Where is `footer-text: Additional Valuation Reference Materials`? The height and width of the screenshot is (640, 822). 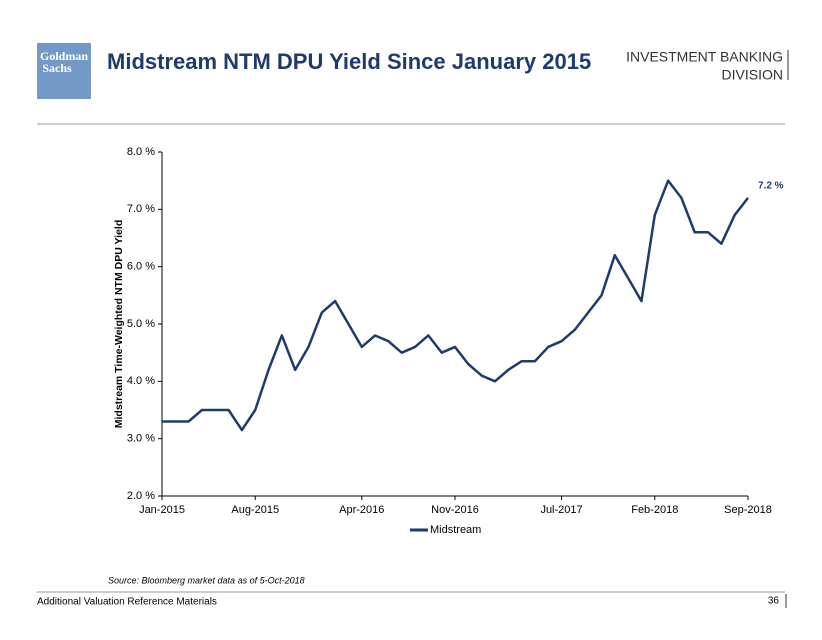 footer-text: Additional Valuation Reference Materials is located at coordinates (127, 602).